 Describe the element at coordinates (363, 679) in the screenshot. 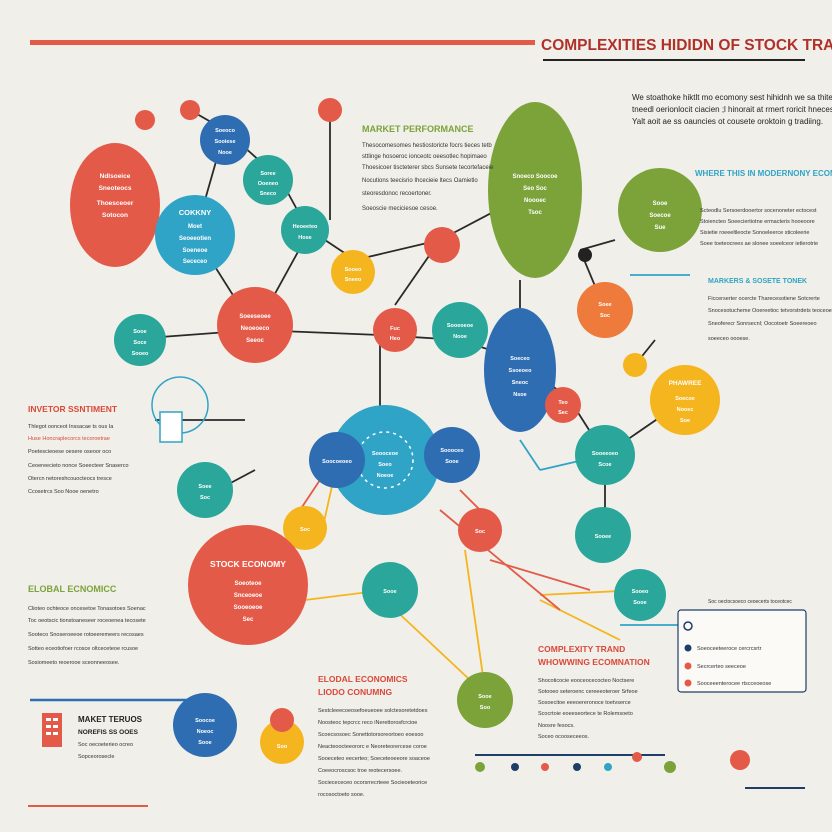

I see `section-heading: ELODAL ECONOMICS` at that location.